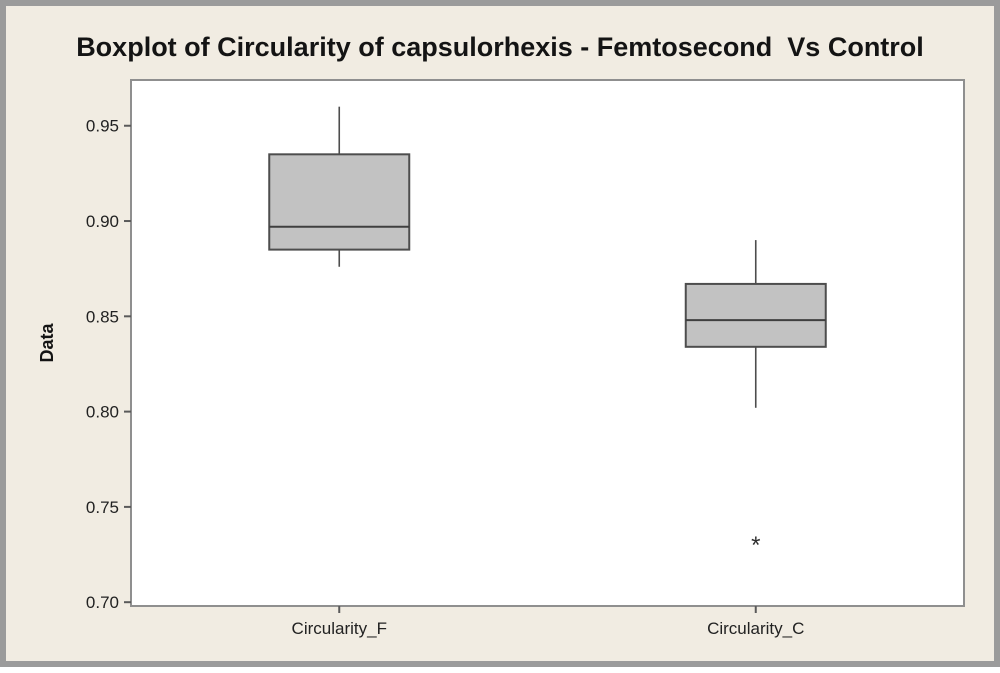 The image size is (1000, 673). Describe the element at coordinates (102, 221) in the screenshot. I see `y-tick-label: 0.90` at that location.